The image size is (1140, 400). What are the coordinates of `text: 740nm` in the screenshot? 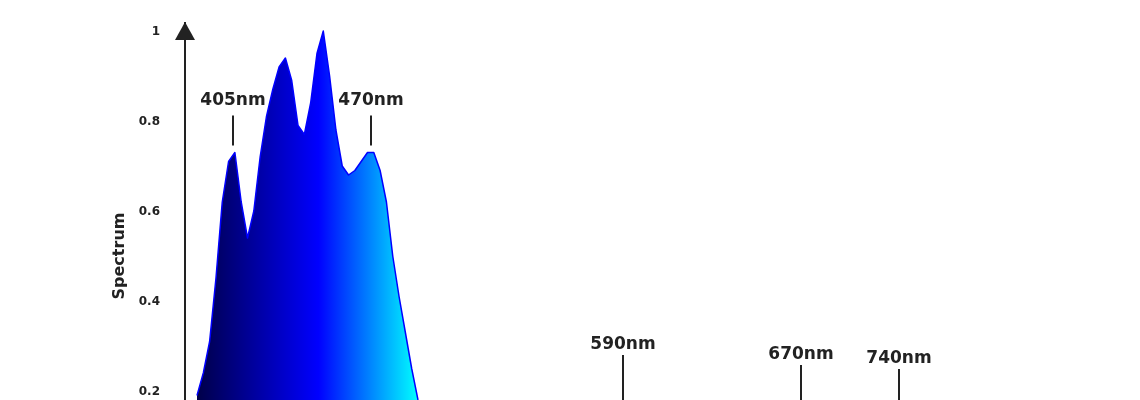 It's located at (899, 357).